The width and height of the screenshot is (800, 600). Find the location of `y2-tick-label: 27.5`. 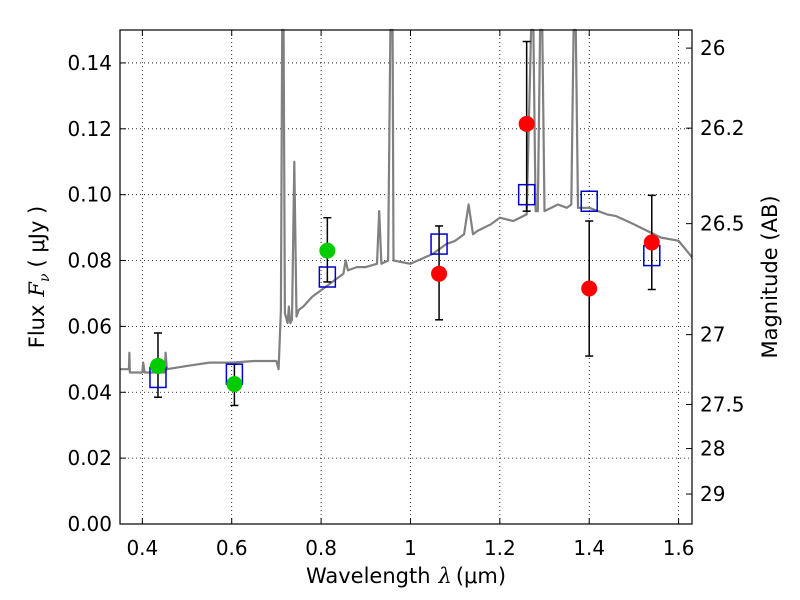

y2-tick-label: 27.5 is located at coordinates (722, 404).